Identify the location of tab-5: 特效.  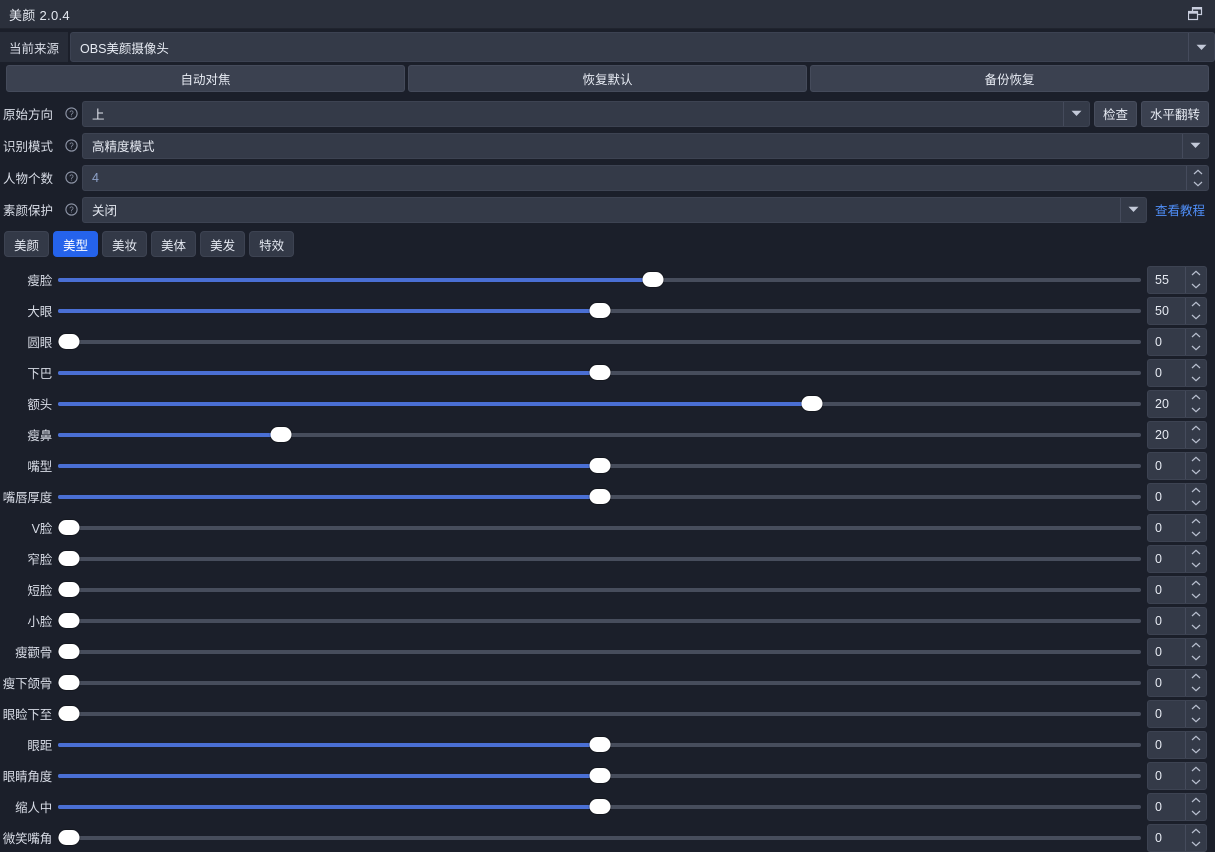
(272, 244).